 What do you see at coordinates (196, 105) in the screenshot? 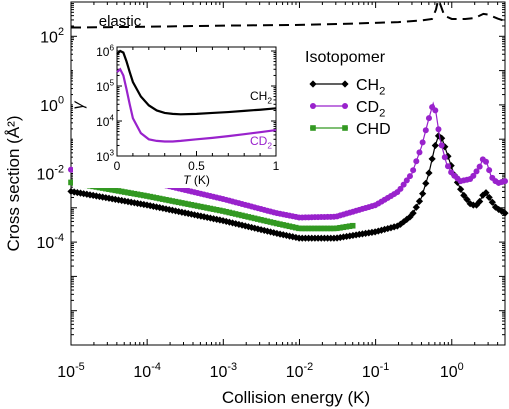
I see `inset-series-line-cd2` at bounding box center [196, 105].